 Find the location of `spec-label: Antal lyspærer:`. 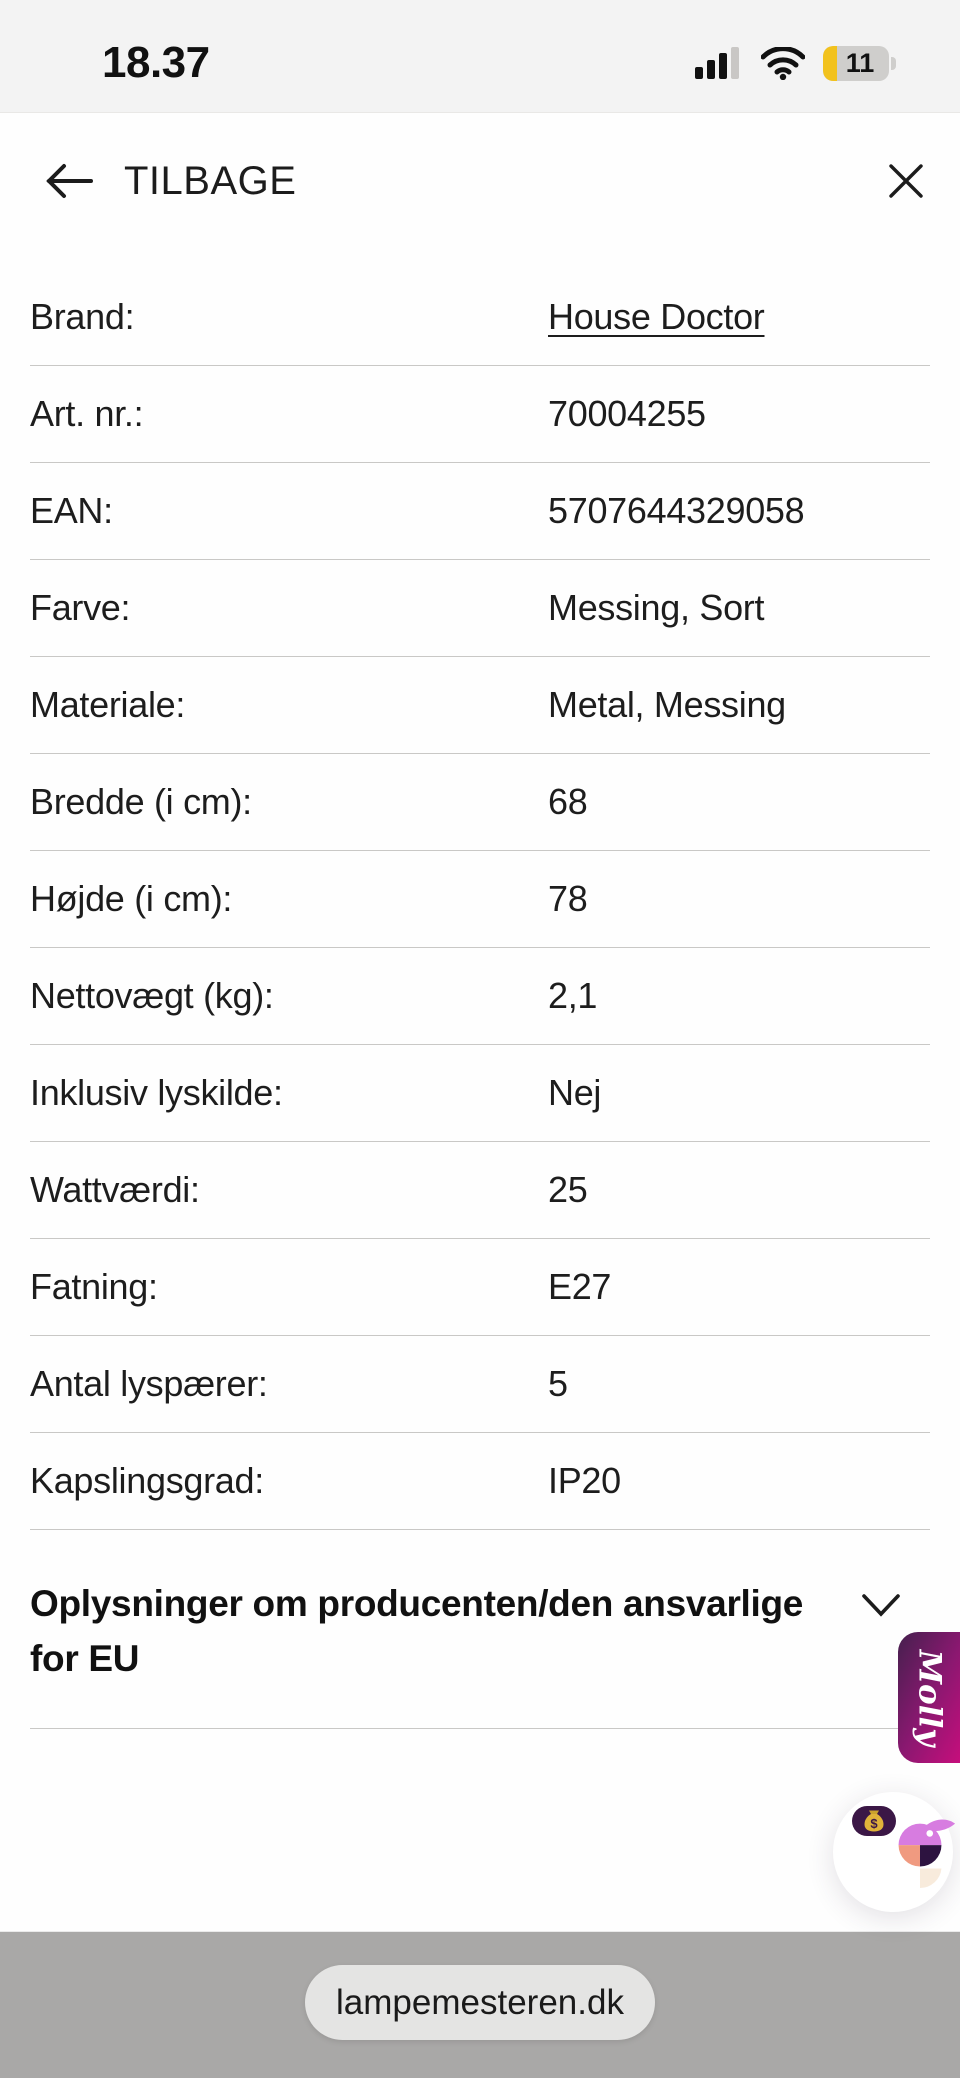

spec-label: Antal lyspærer: is located at coordinates (149, 1383).